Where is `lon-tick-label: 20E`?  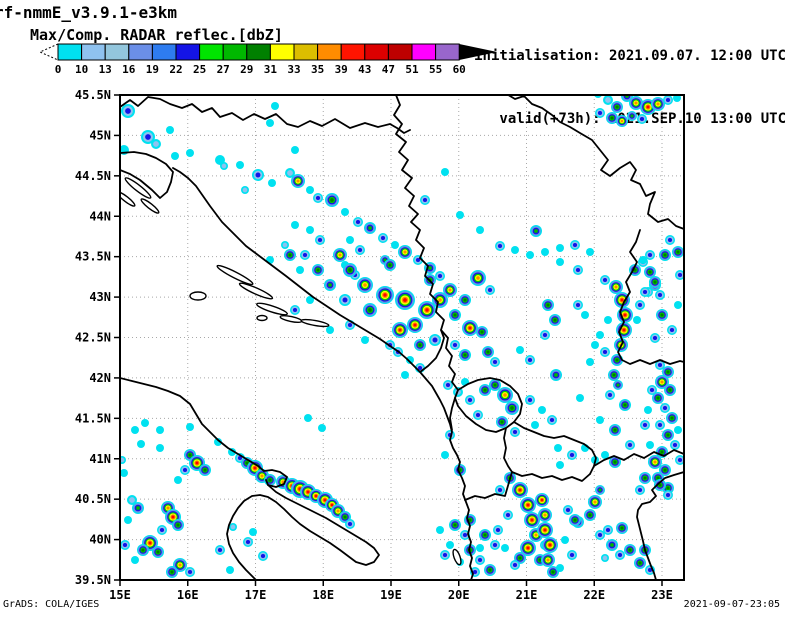 lon-tick-label: 20E is located at coordinates (459, 595).